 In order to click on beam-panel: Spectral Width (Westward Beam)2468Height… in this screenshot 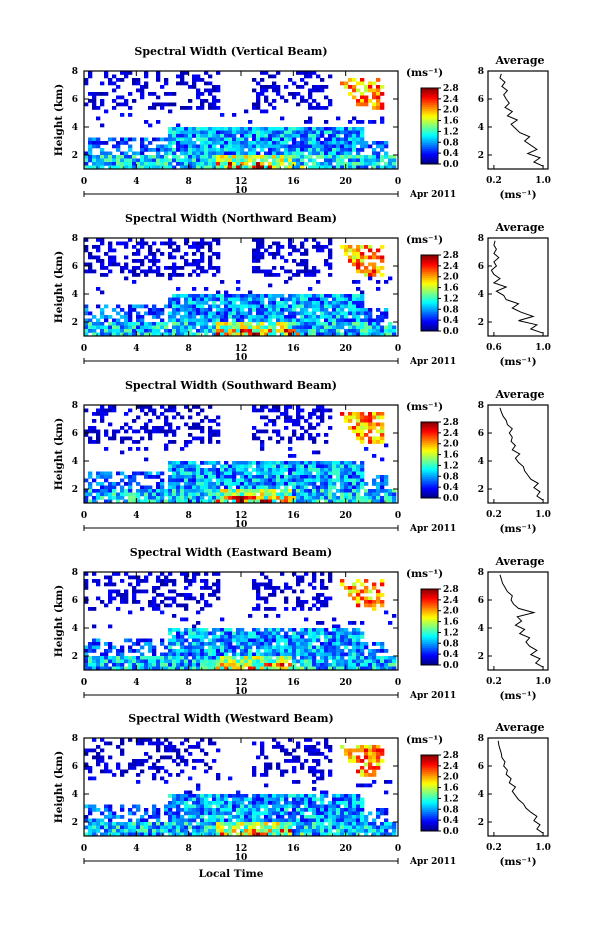, I will do `click(302, 790)`.